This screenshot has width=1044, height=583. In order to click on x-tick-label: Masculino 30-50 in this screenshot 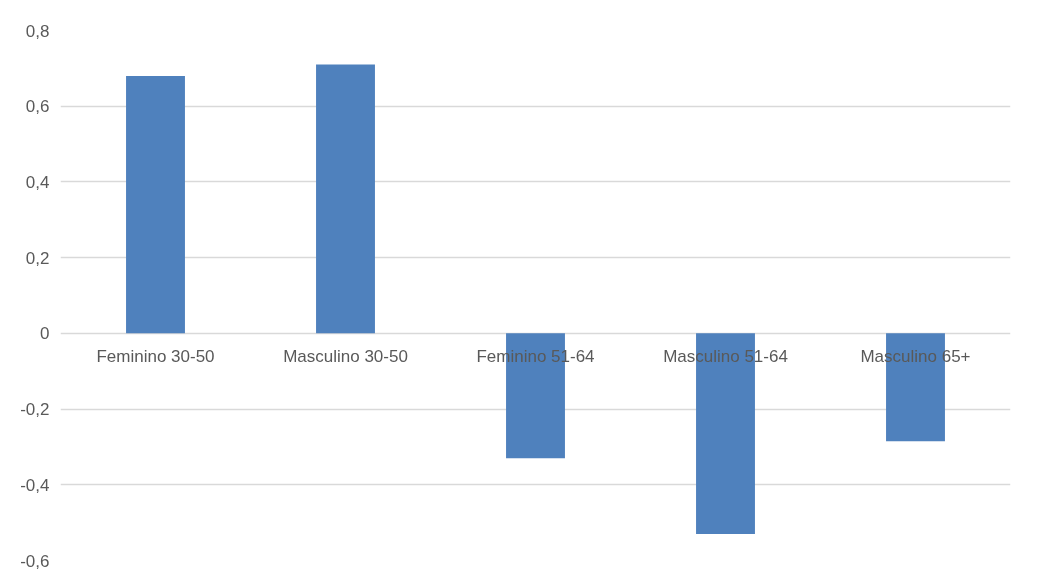, I will do `click(345, 357)`.